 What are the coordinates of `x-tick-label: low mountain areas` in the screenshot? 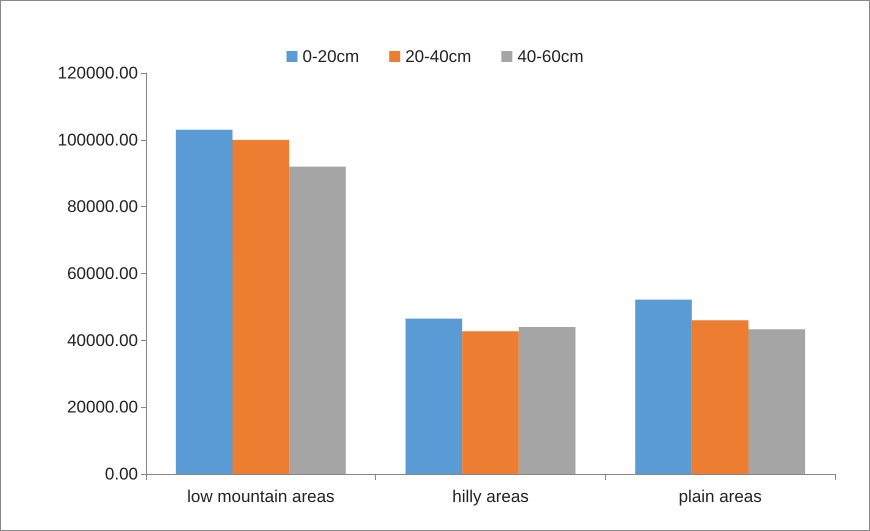 It's located at (261, 496).